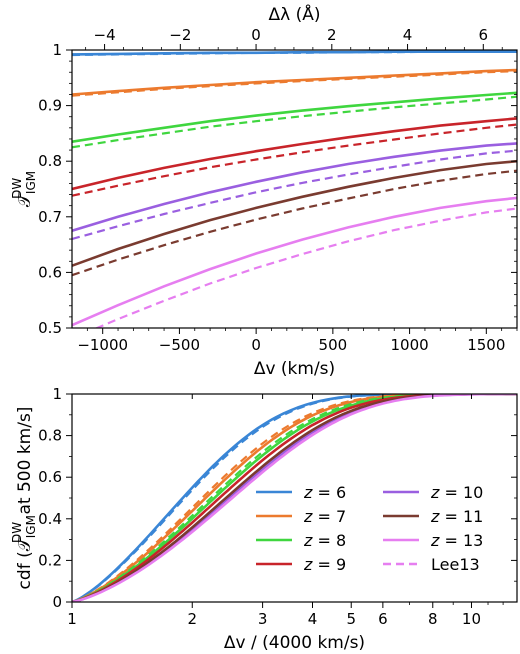  Describe the element at coordinates (408, 35) in the screenshot. I see `top-x-tick-label: 4` at that location.